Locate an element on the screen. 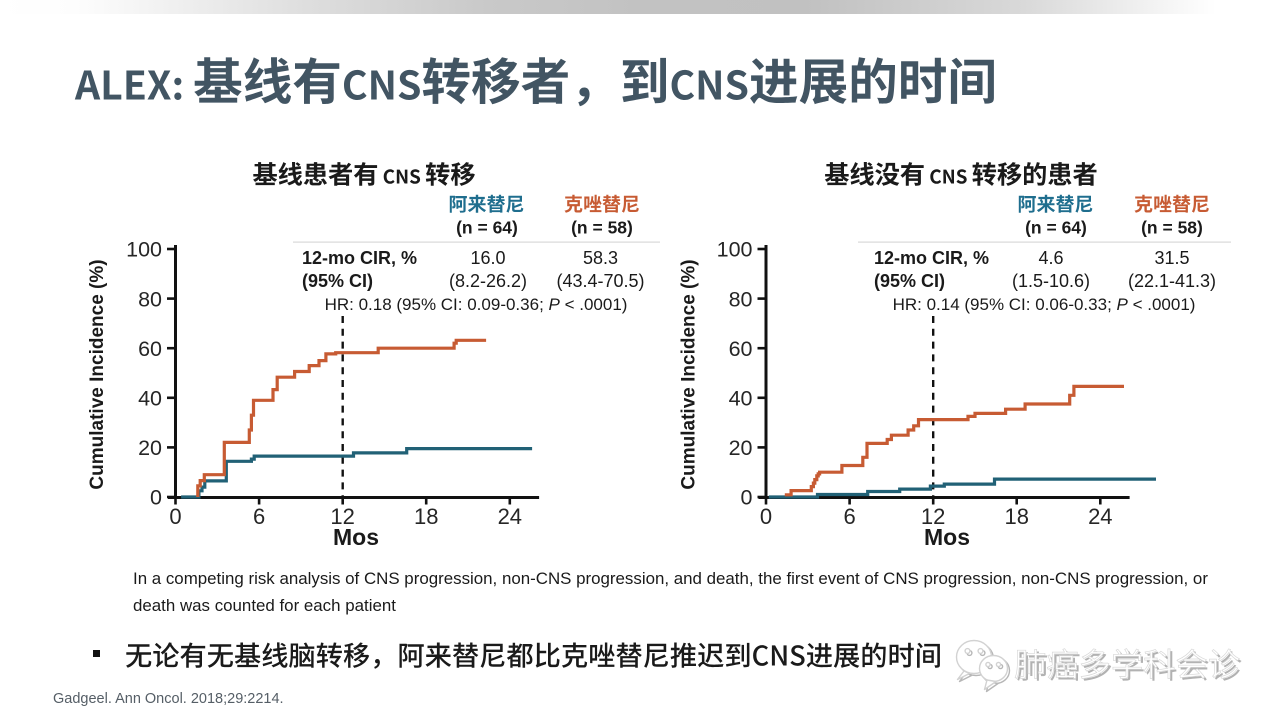 This screenshot has height=720, width=1280. svg-text: 16.0 is located at coordinates (487, 258).